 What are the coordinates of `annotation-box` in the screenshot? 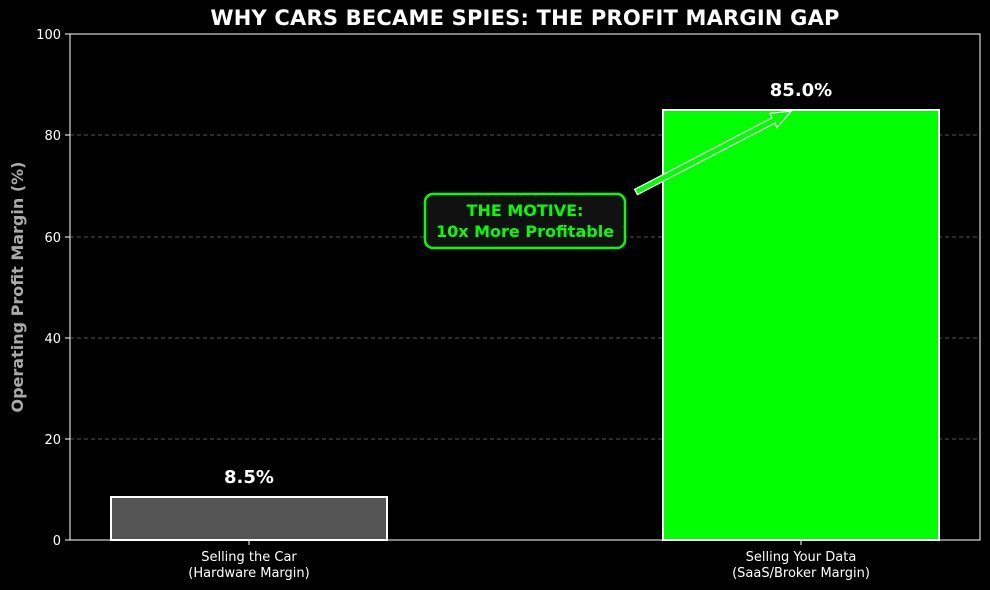 It's located at (525, 221).